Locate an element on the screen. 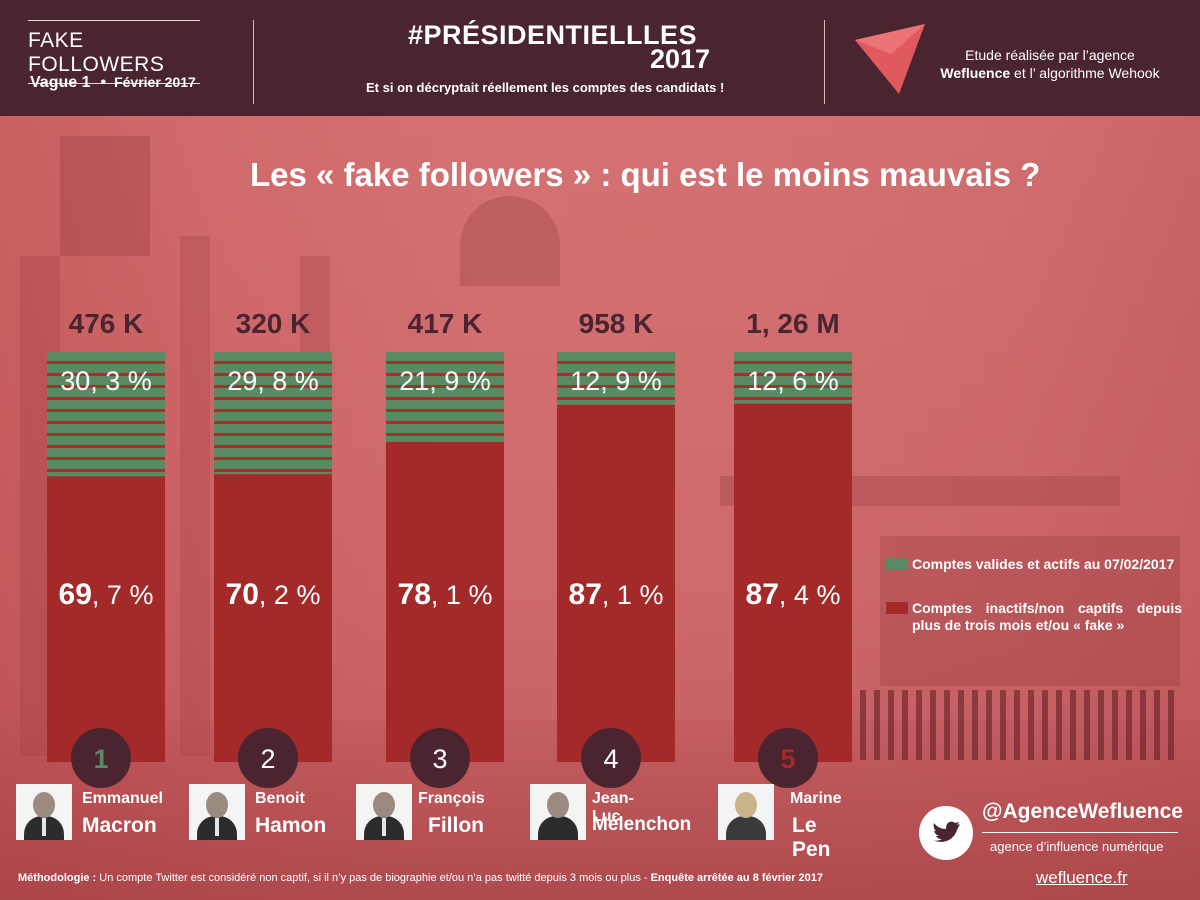 The width and height of the screenshot is (1200, 900). data-label-inactive: 69, 7 % is located at coordinates (106, 594).